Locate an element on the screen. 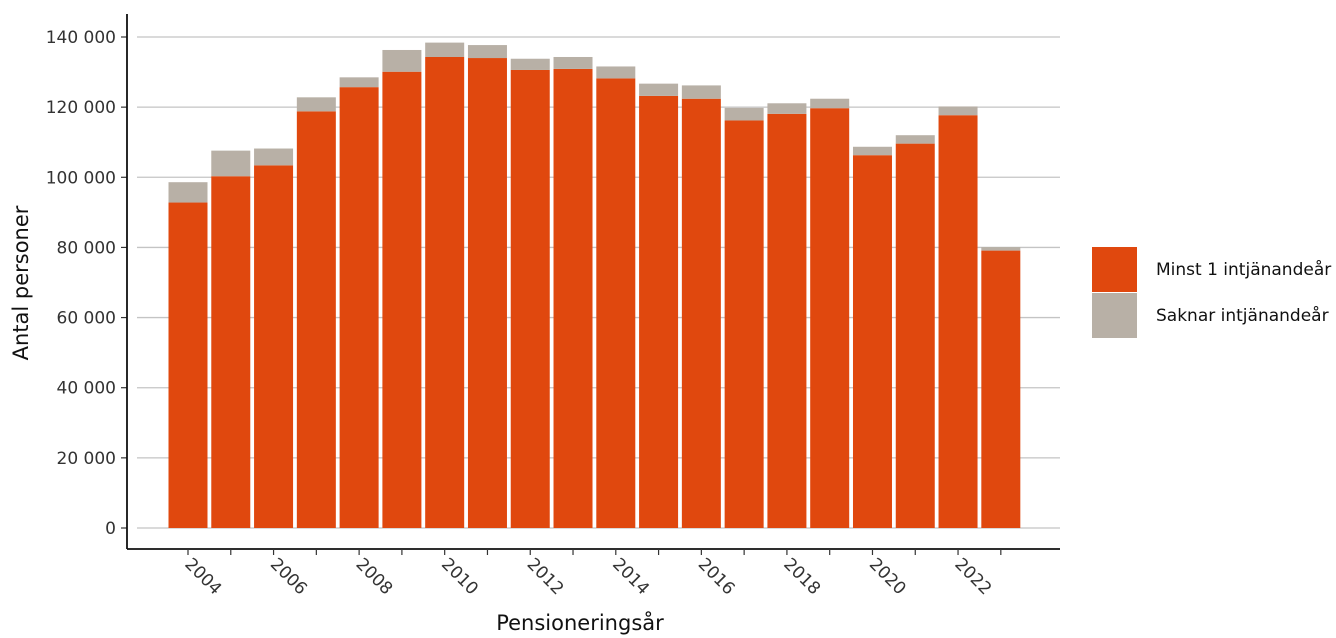 This screenshot has height=638, width=1336. legend-swatch-minst-1-intjanandear is located at coordinates (1114, 269).